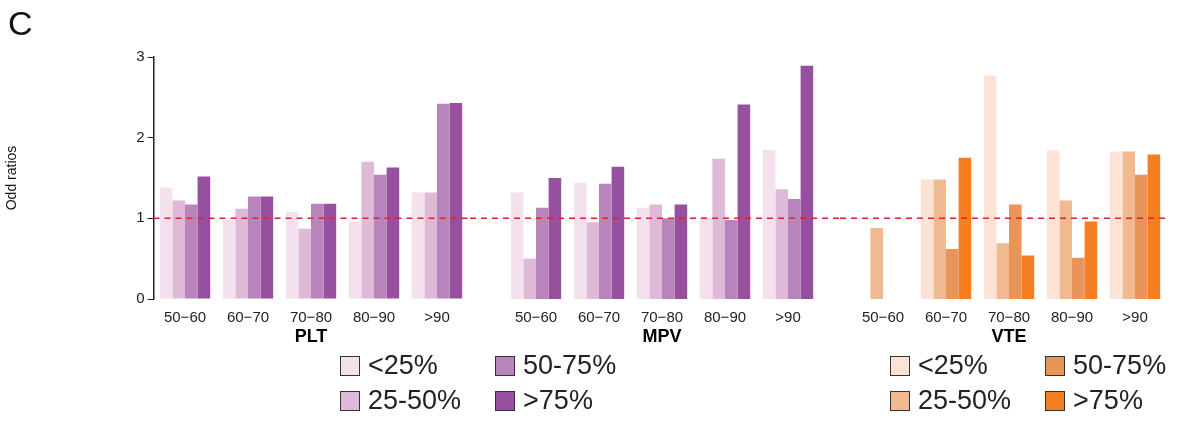  Describe the element at coordinates (140, 217) in the screenshot. I see `y-tick-label: 1` at that location.